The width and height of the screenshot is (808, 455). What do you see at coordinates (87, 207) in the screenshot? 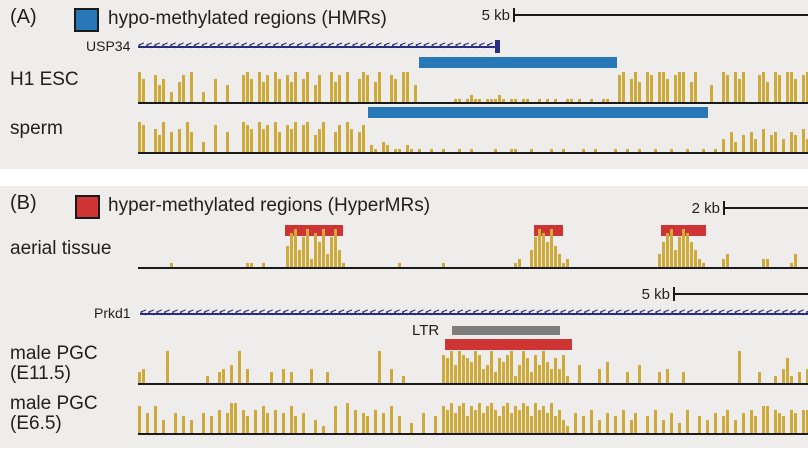
I see `hypermr-legend-swatch` at bounding box center [87, 207].